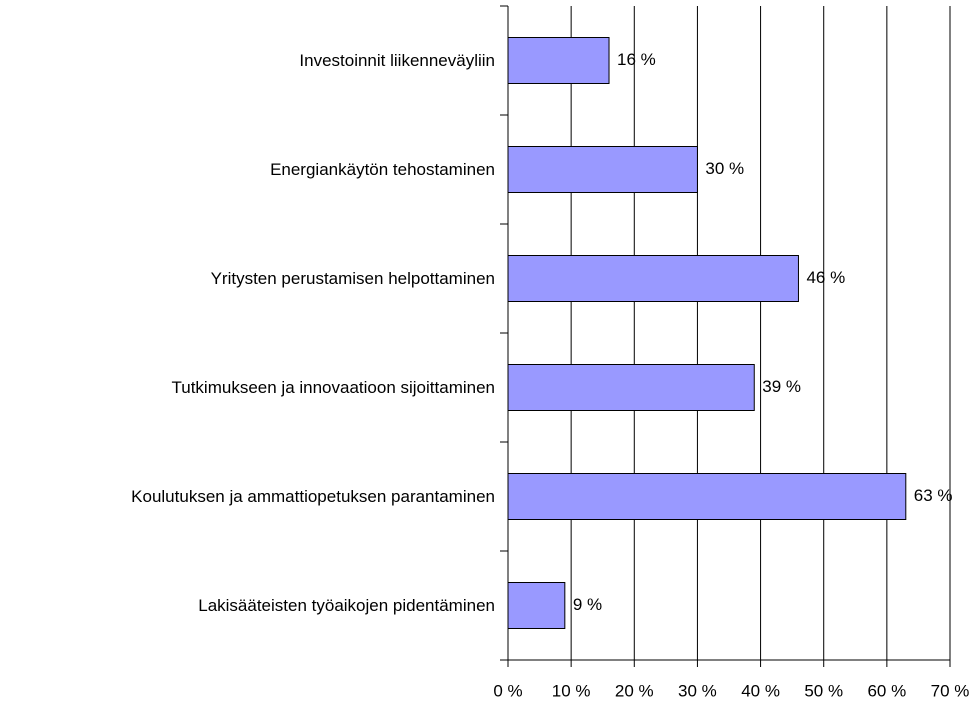  I want to click on x-tick-label: 40 %, so click(760, 690).